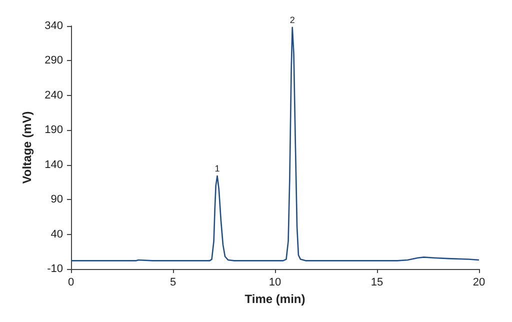  What do you see at coordinates (53, 130) in the screenshot?
I see `y-tick-label: 190` at bounding box center [53, 130].